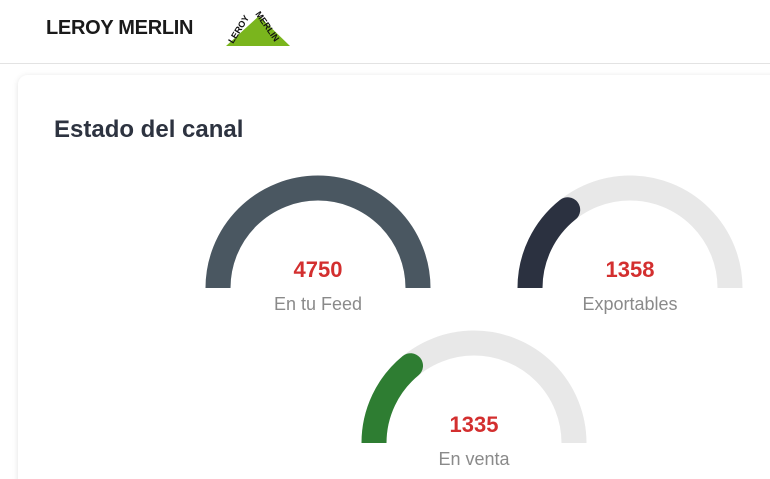  What do you see at coordinates (474, 459) in the screenshot?
I see `gauge-label: En venta` at bounding box center [474, 459].